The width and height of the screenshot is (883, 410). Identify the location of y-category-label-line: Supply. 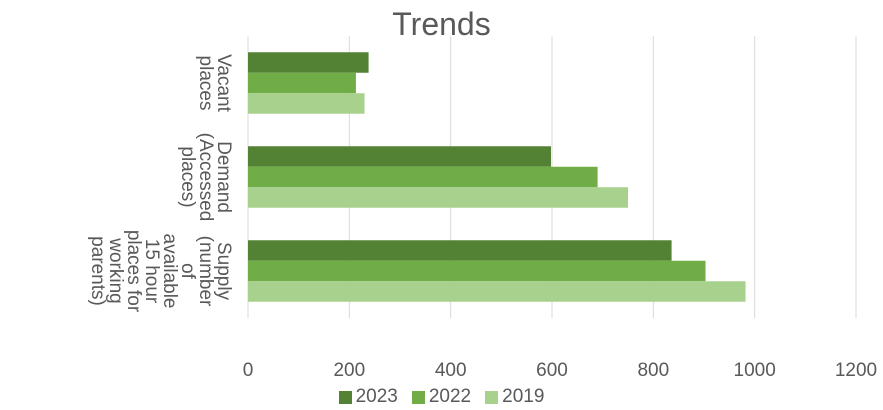
(223, 271).